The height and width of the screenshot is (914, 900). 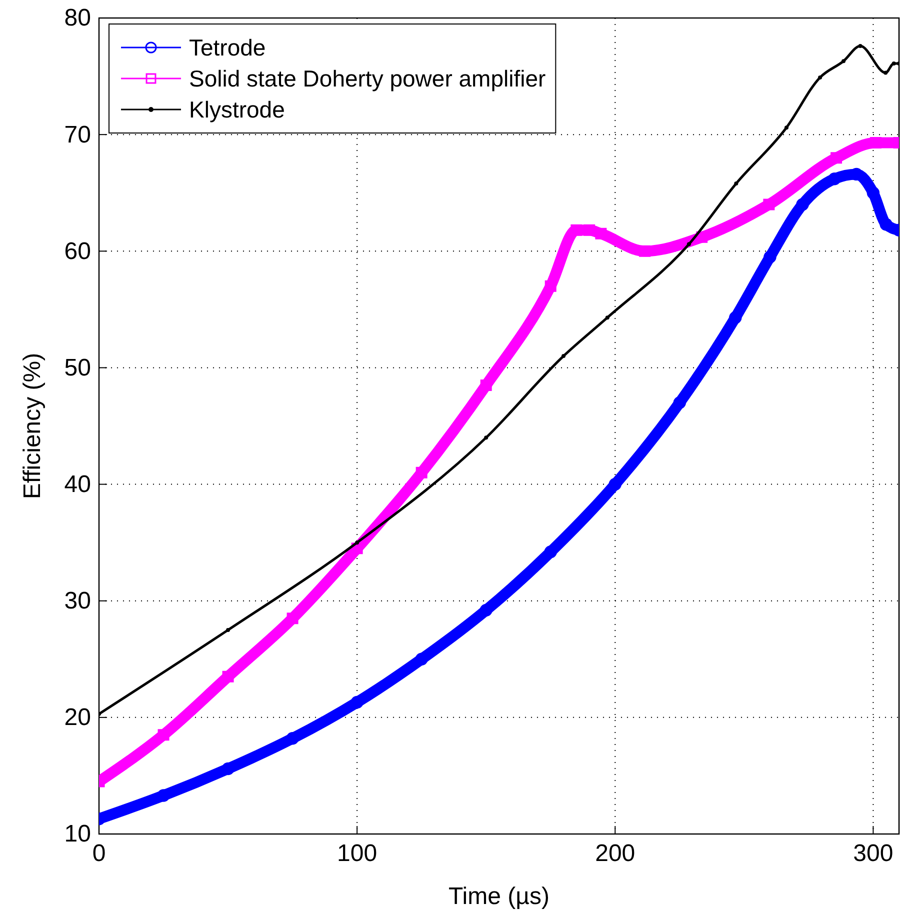 I want to click on y-tick-label: 70, so click(x=77, y=134).